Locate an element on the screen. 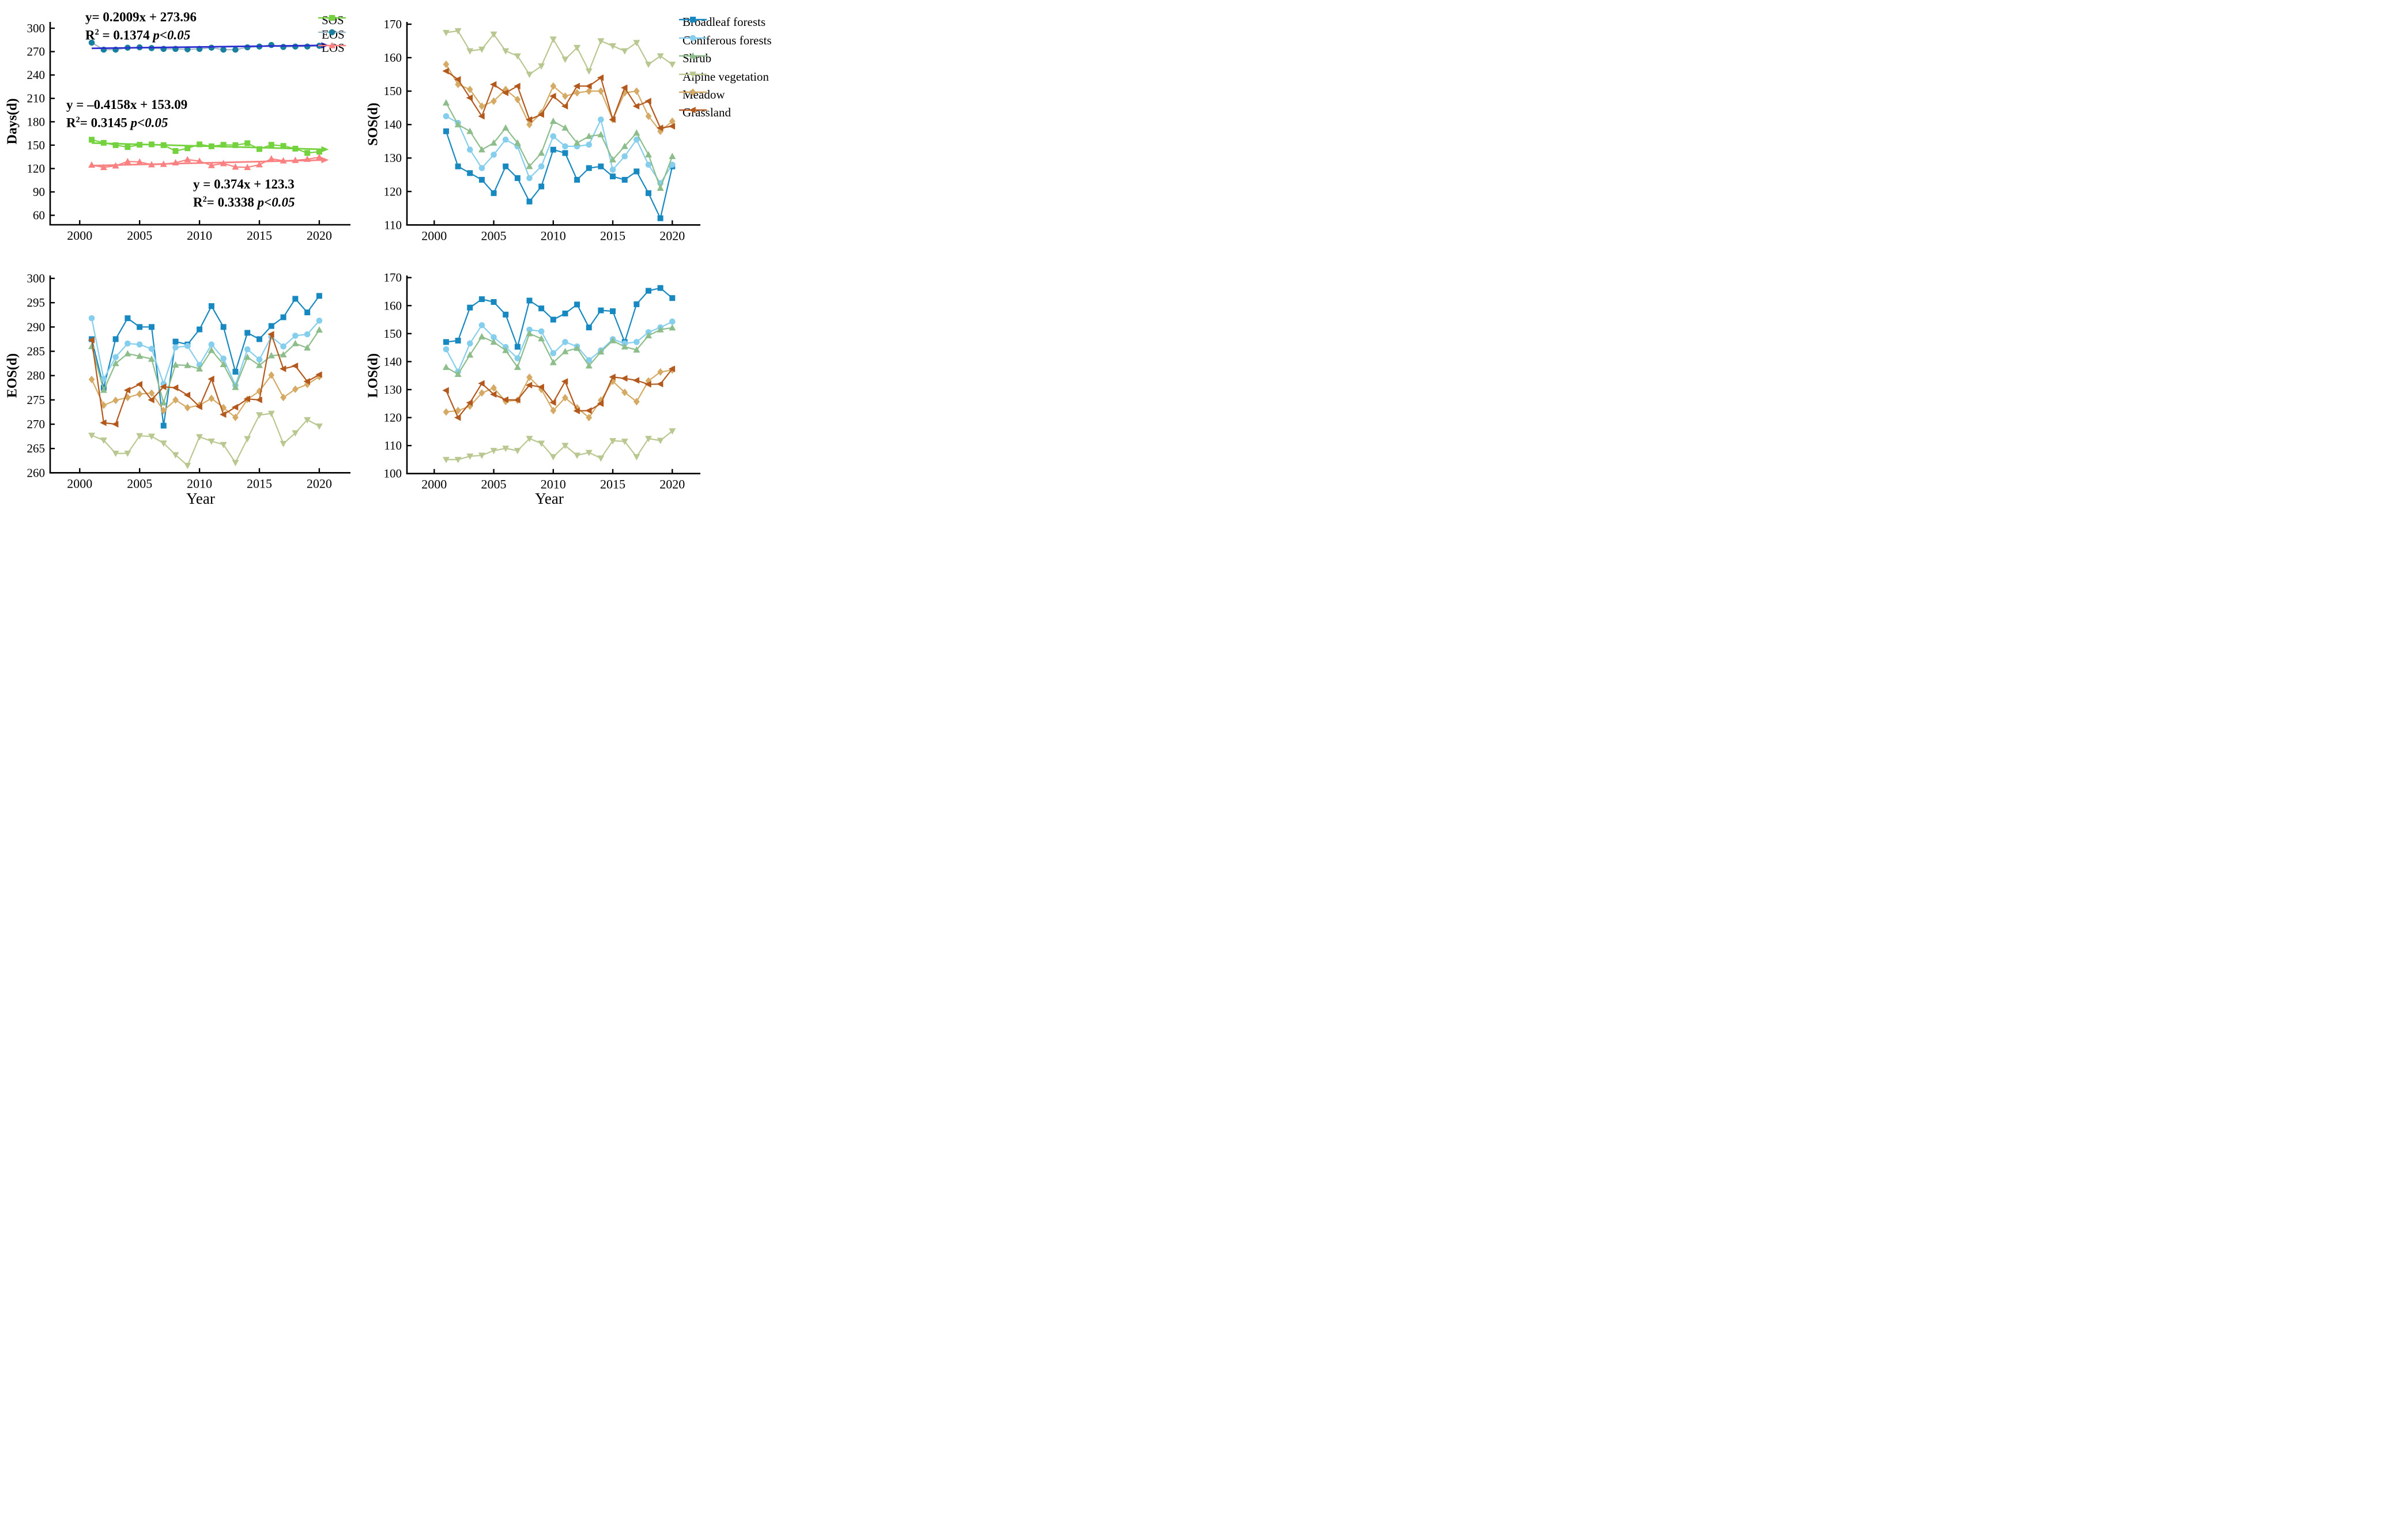 The width and height of the screenshot is (2387, 1540). sos-equation-line1: y = –0.4158x + 153.09 is located at coordinates (127, 104).